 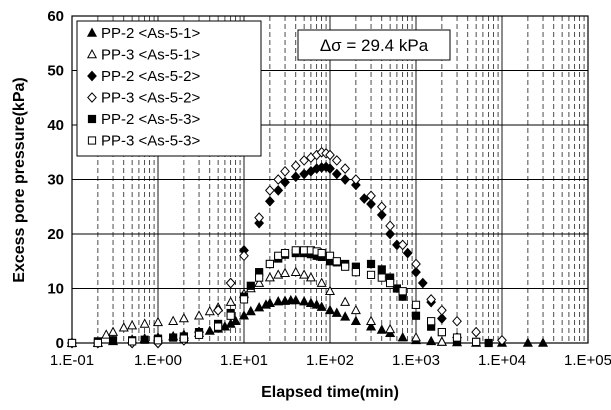 I want to click on annotation-box, so click(x=374, y=45).